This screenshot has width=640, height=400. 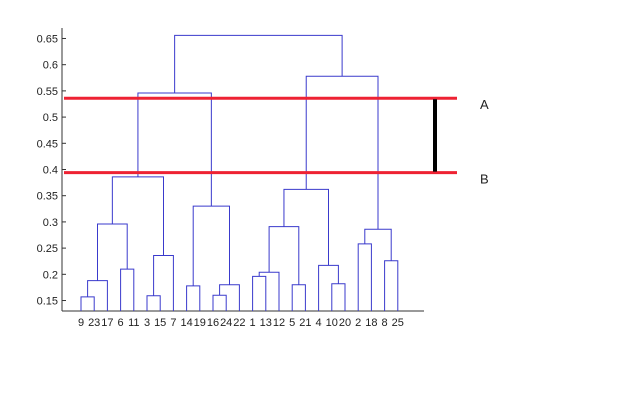 I want to click on leaf-label: 10, so click(x=332, y=323).